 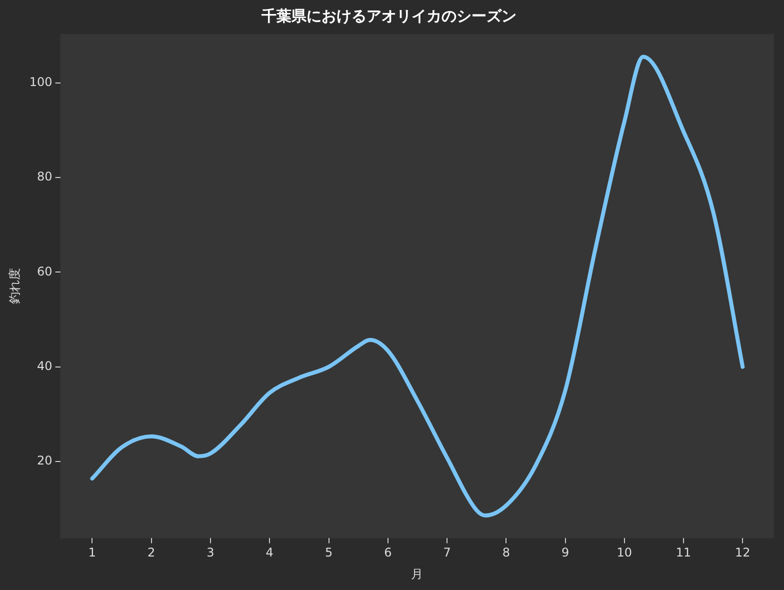 I want to click on x-tick-label: 2, so click(x=152, y=553).